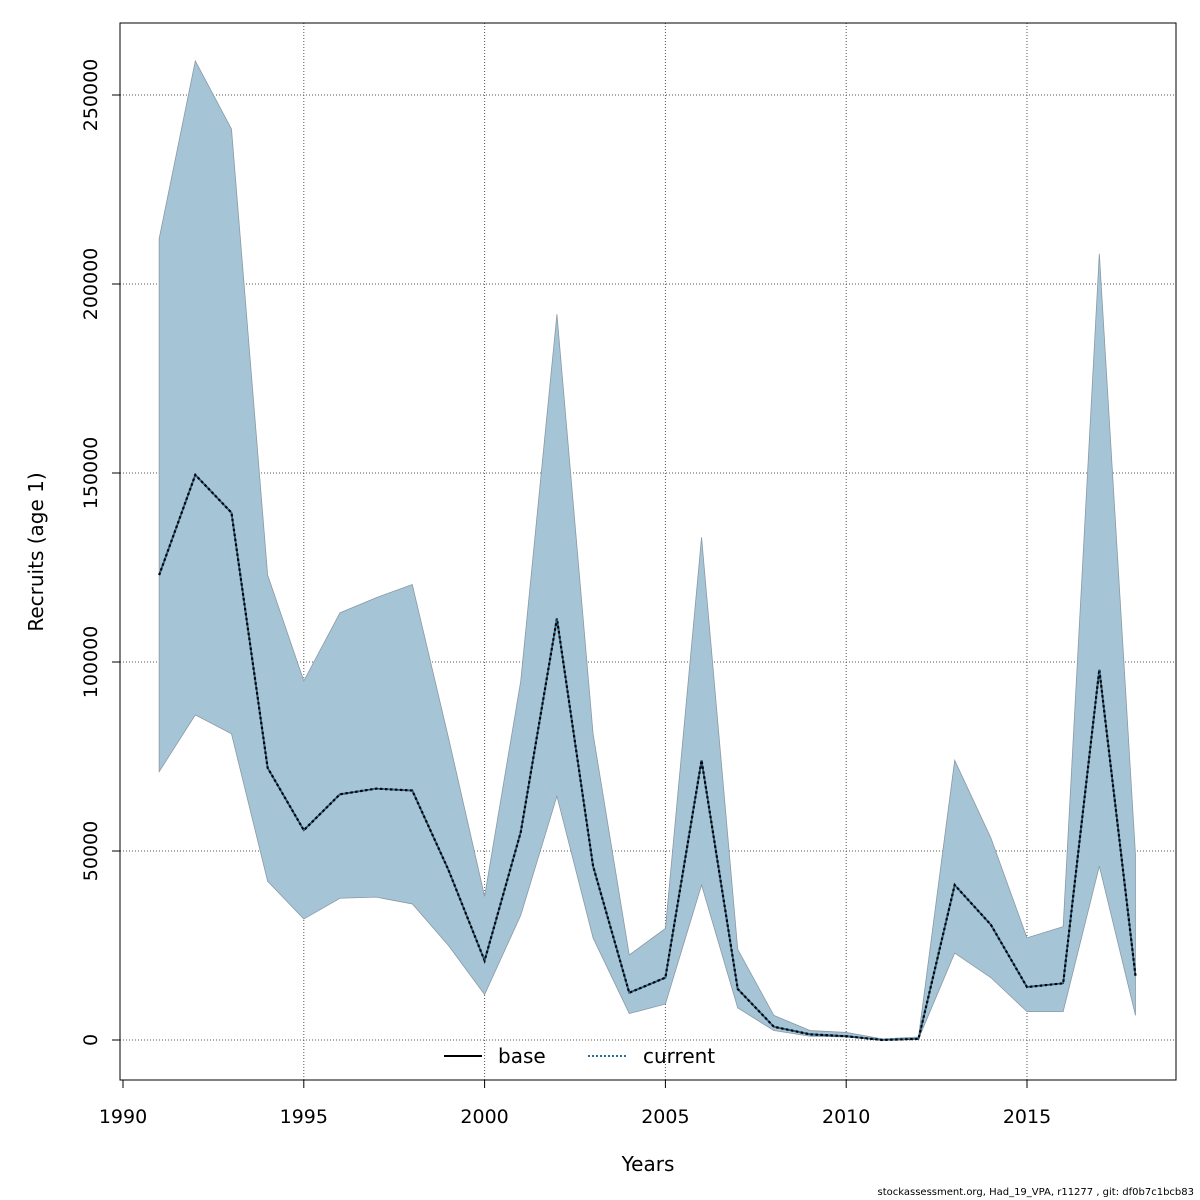 Image resolution: width=1200 pixels, height=1200 pixels. What do you see at coordinates (304, 1117) in the screenshot?
I see `x-tick-label-1995: 1995` at bounding box center [304, 1117].